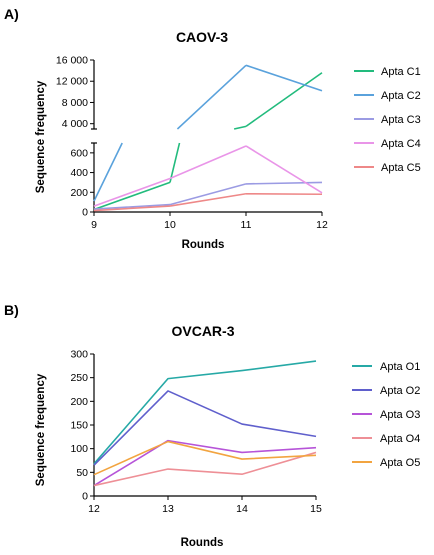 The width and height of the screenshot is (434, 555). What do you see at coordinates (79, 426) in the screenshot?
I see `chart-b-y-tick-label: 150` at bounding box center [79, 426].